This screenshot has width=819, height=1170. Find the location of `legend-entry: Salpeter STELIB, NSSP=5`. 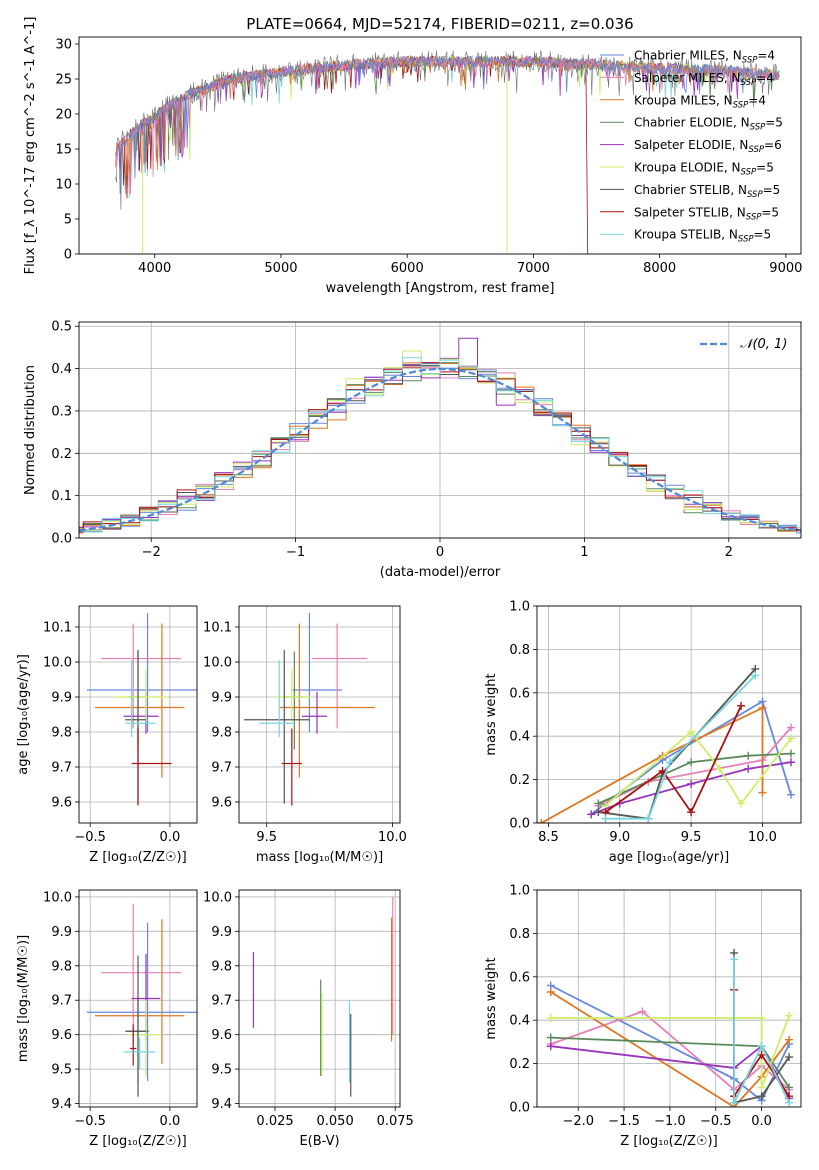

legend-entry: Salpeter STELIB, NSSP=5 is located at coordinates (706, 213).